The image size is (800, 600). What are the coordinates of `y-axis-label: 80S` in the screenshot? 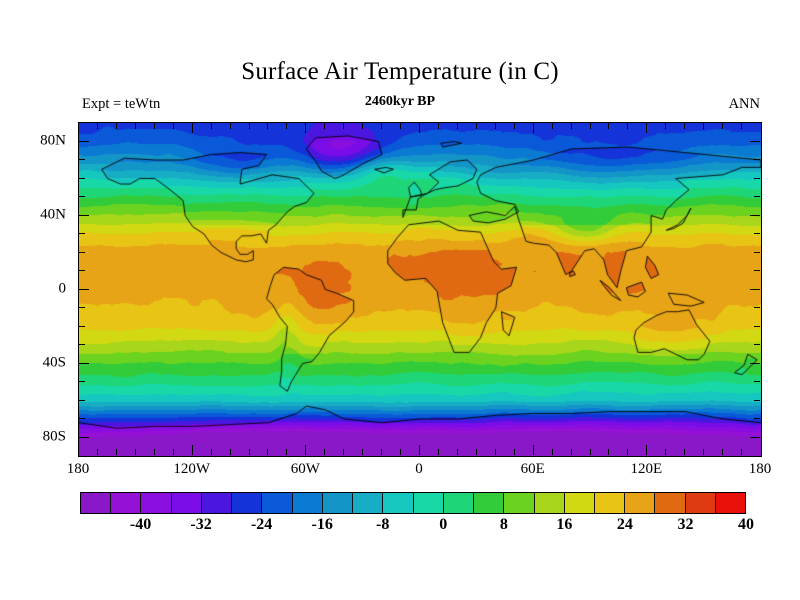 It's located at (54, 436).